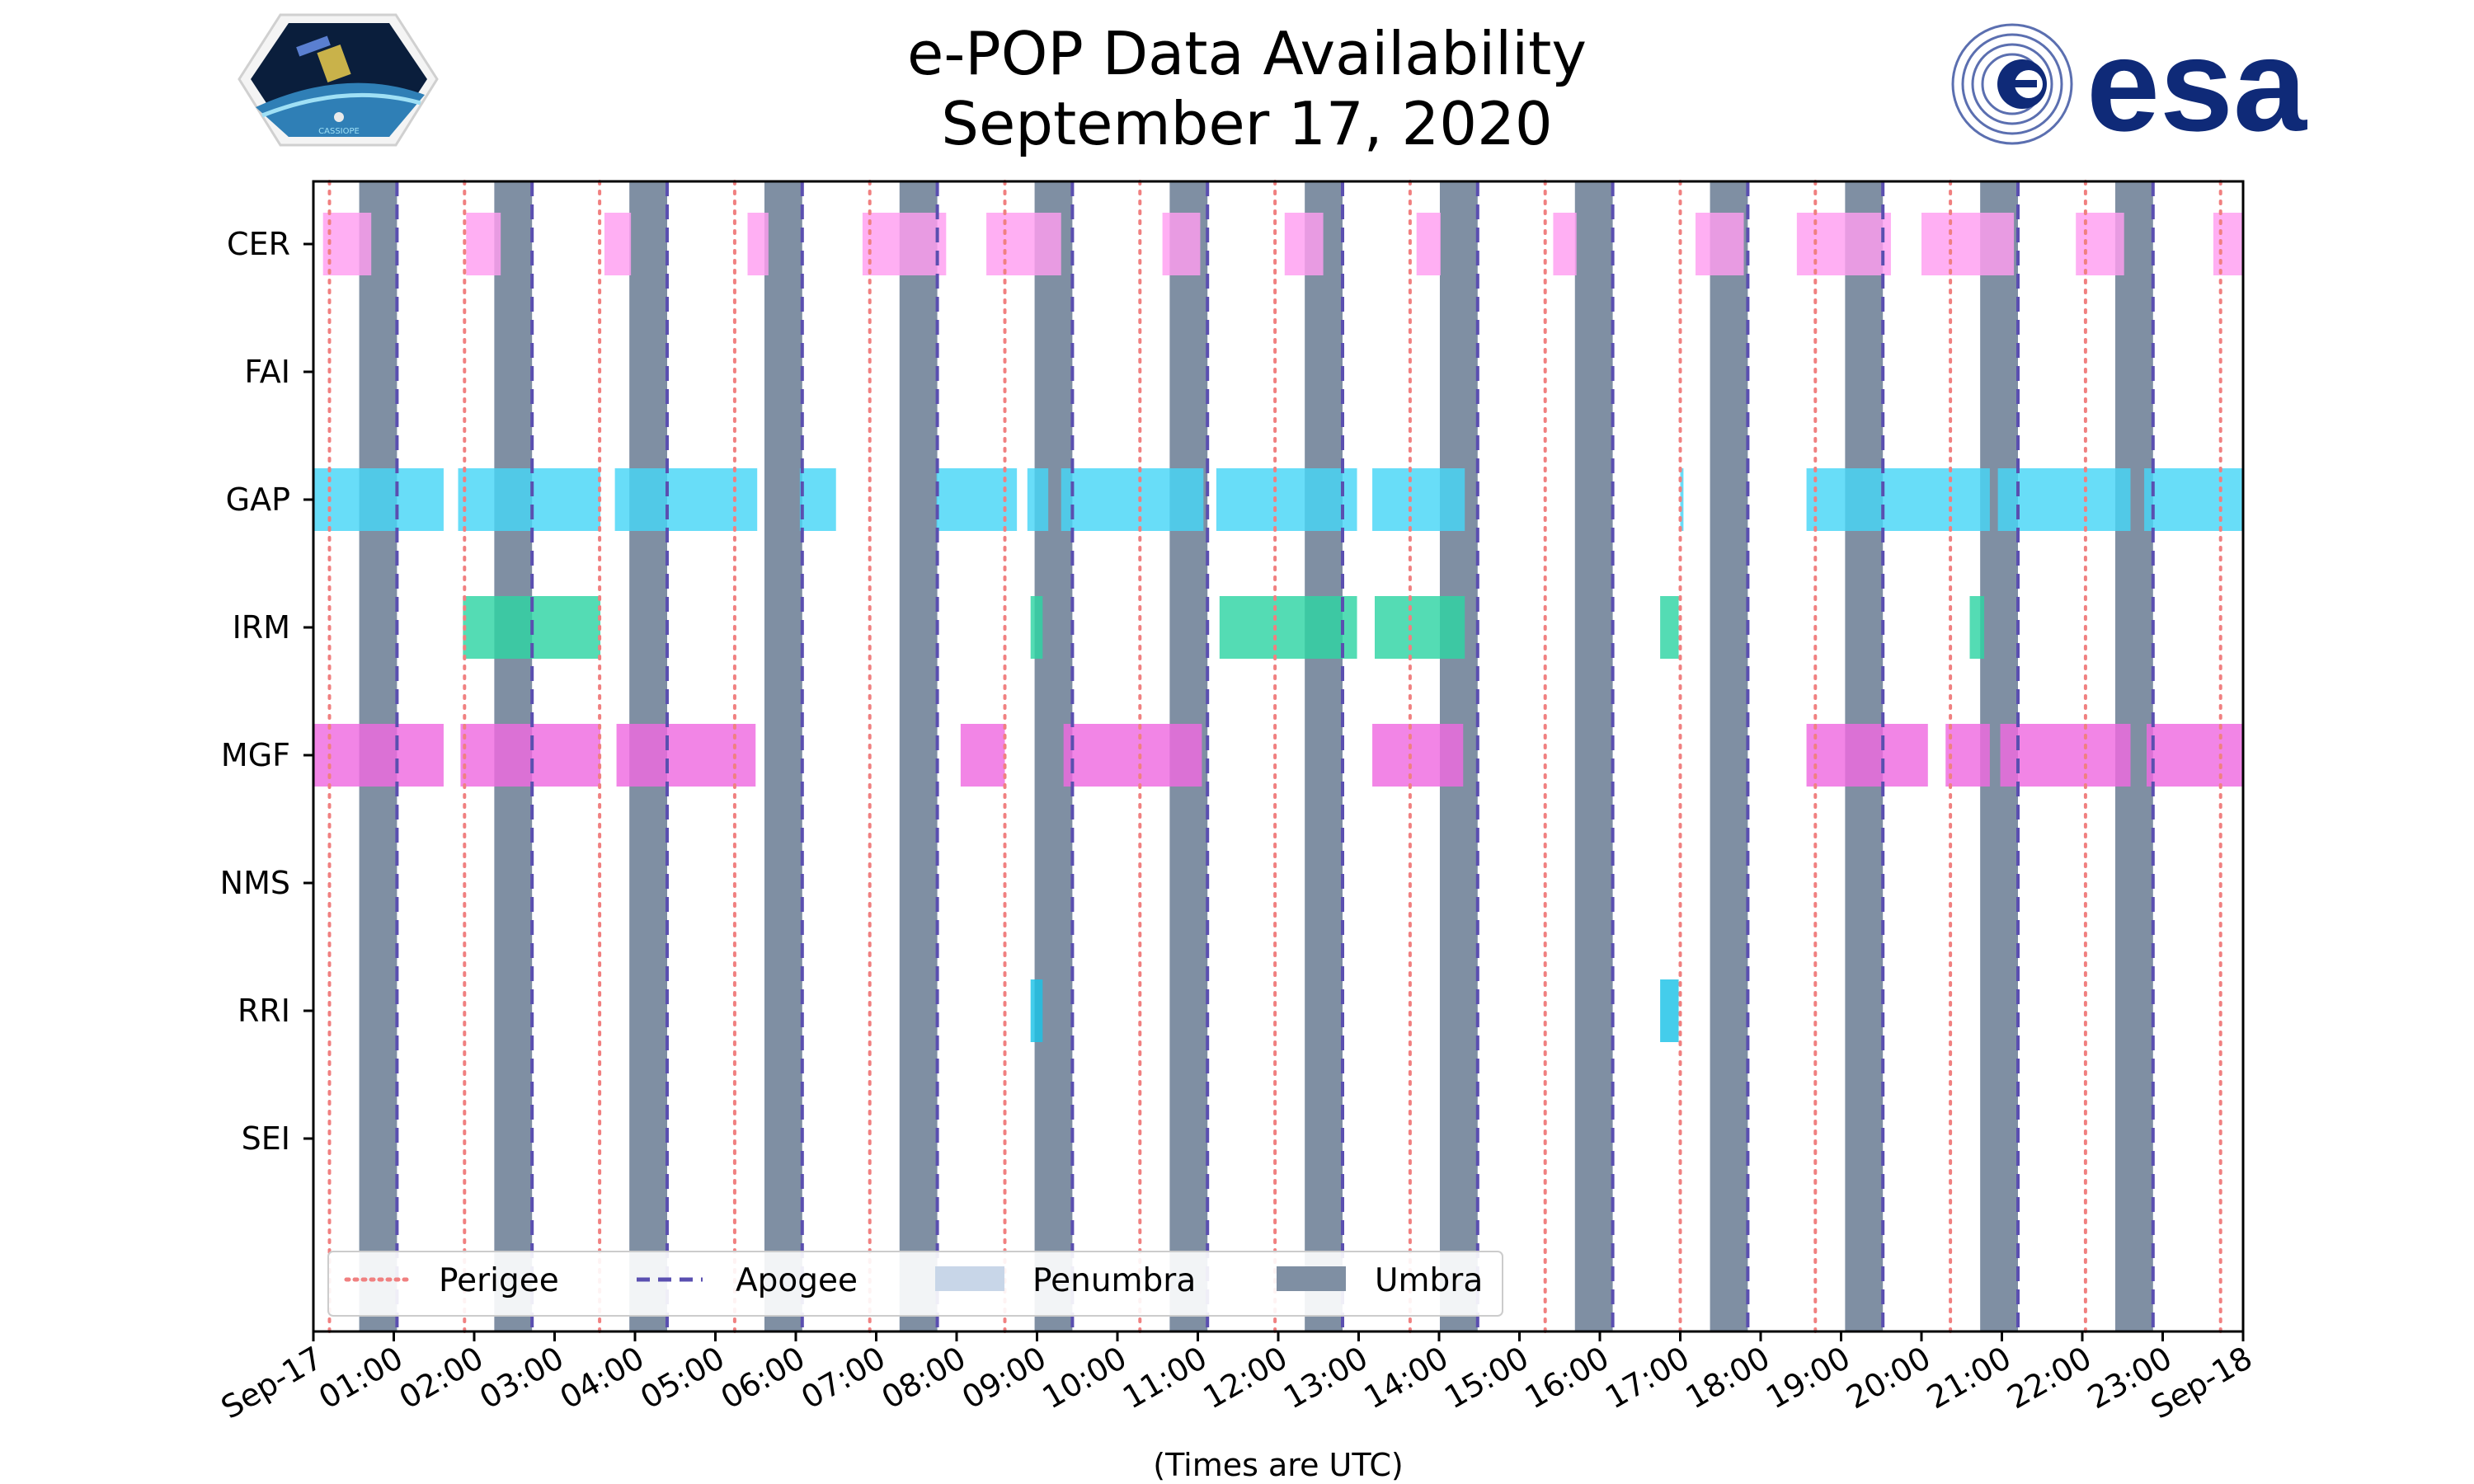  I want to click on x-tick-label-0: Sep-17, so click(272, 1383).